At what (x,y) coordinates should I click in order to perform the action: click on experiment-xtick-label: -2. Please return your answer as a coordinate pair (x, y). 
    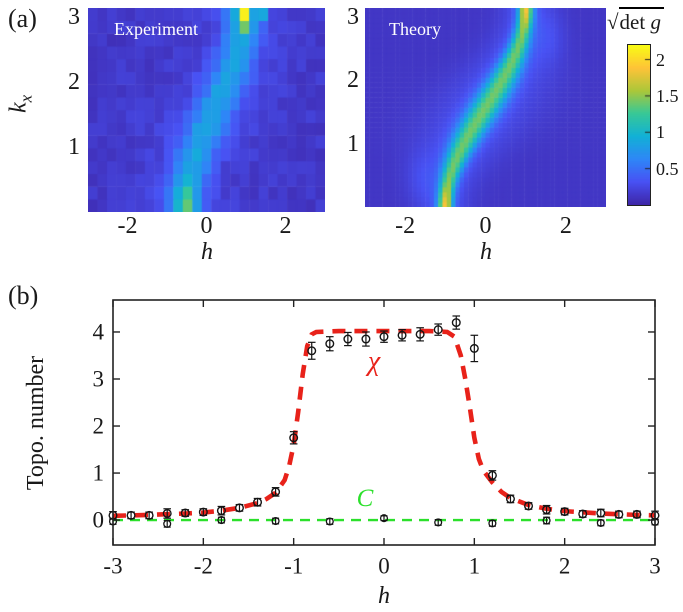
    Looking at the image, I should click on (127, 226).